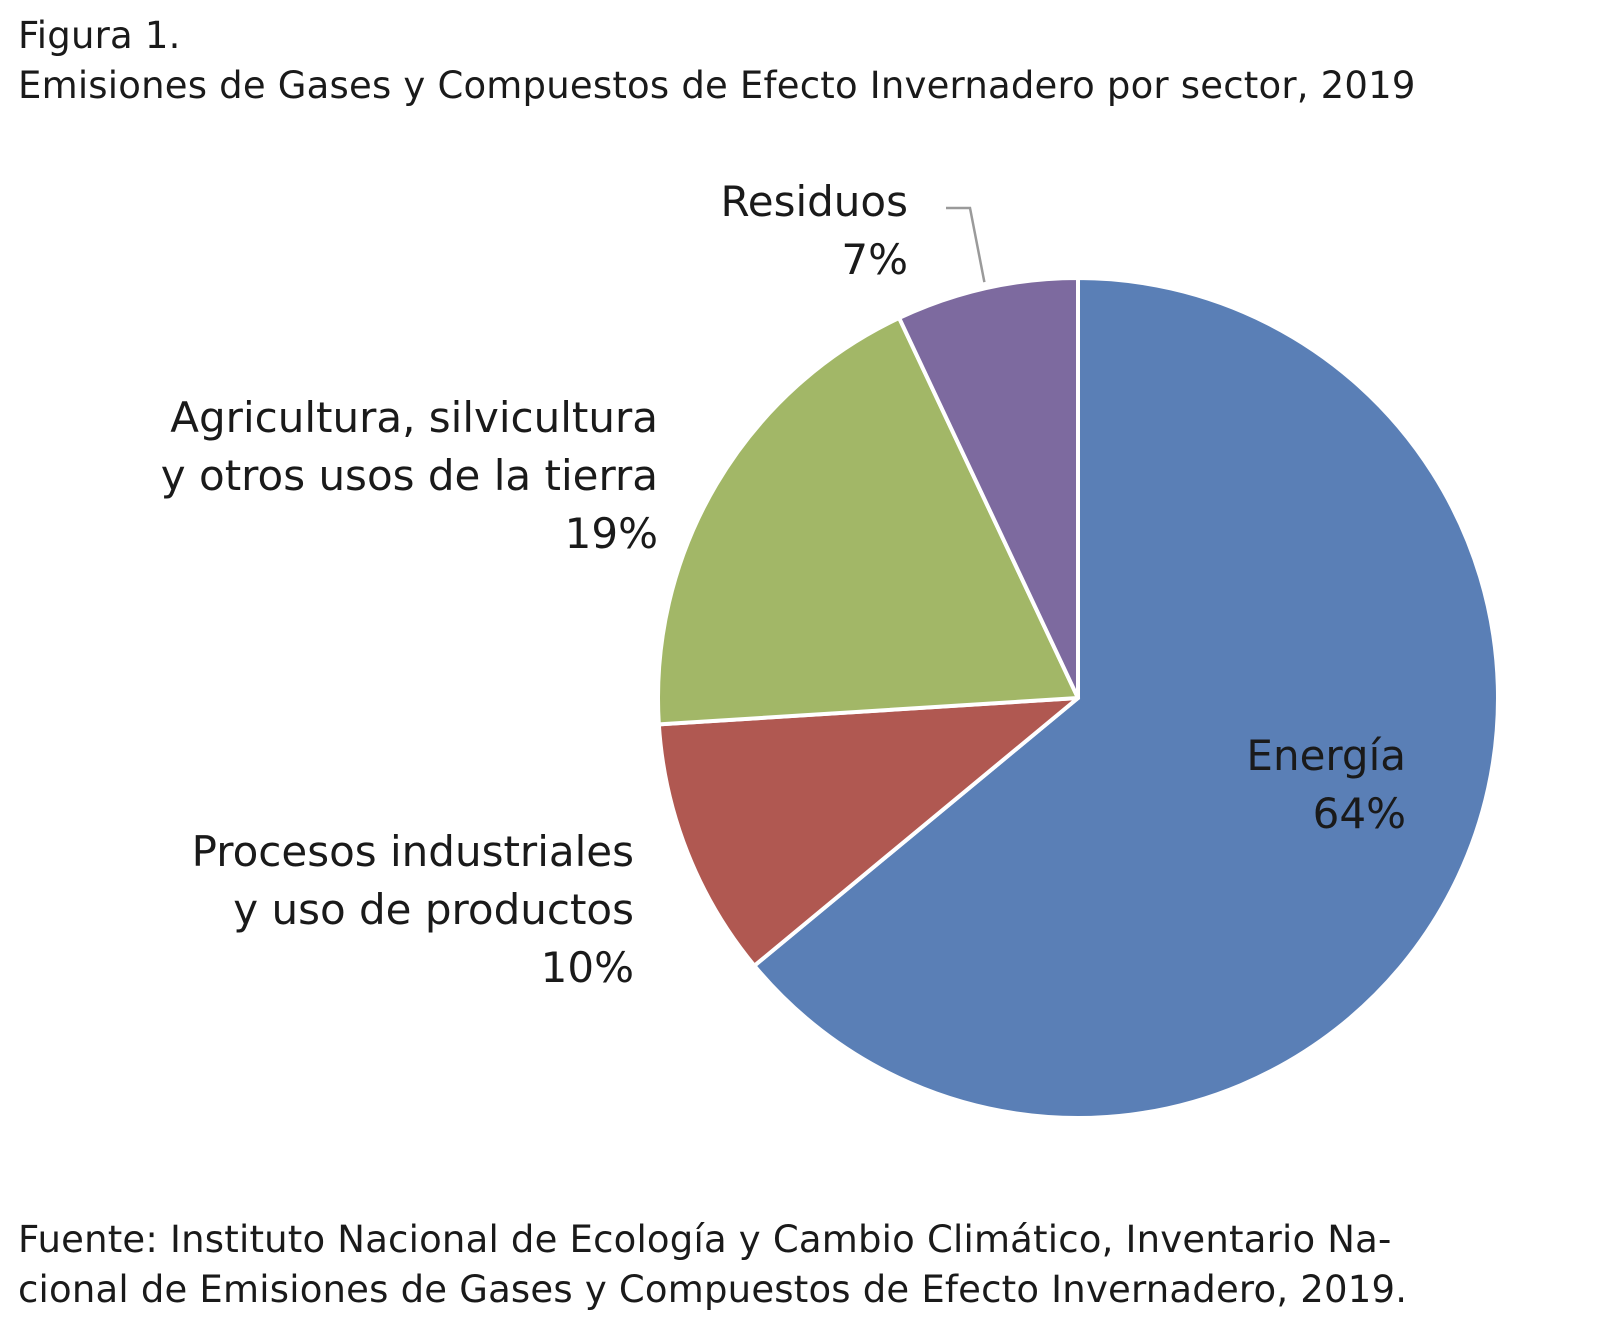 The image size is (1600, 1324). I want to click on pie-label-value: 10%, so click(587, 967).